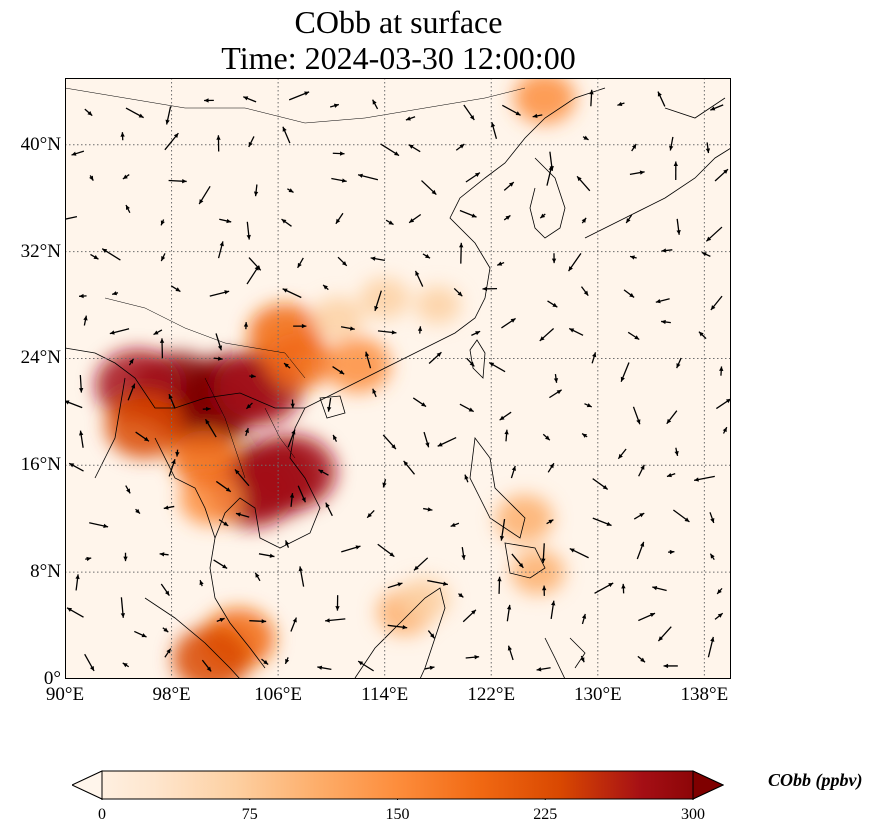 This screenshot has height=836, width=887. What do you see at coordinates (40, 144) in the screenshot?
I see `latitude-tick-label: 40°N` at bounding box center [40, 144].